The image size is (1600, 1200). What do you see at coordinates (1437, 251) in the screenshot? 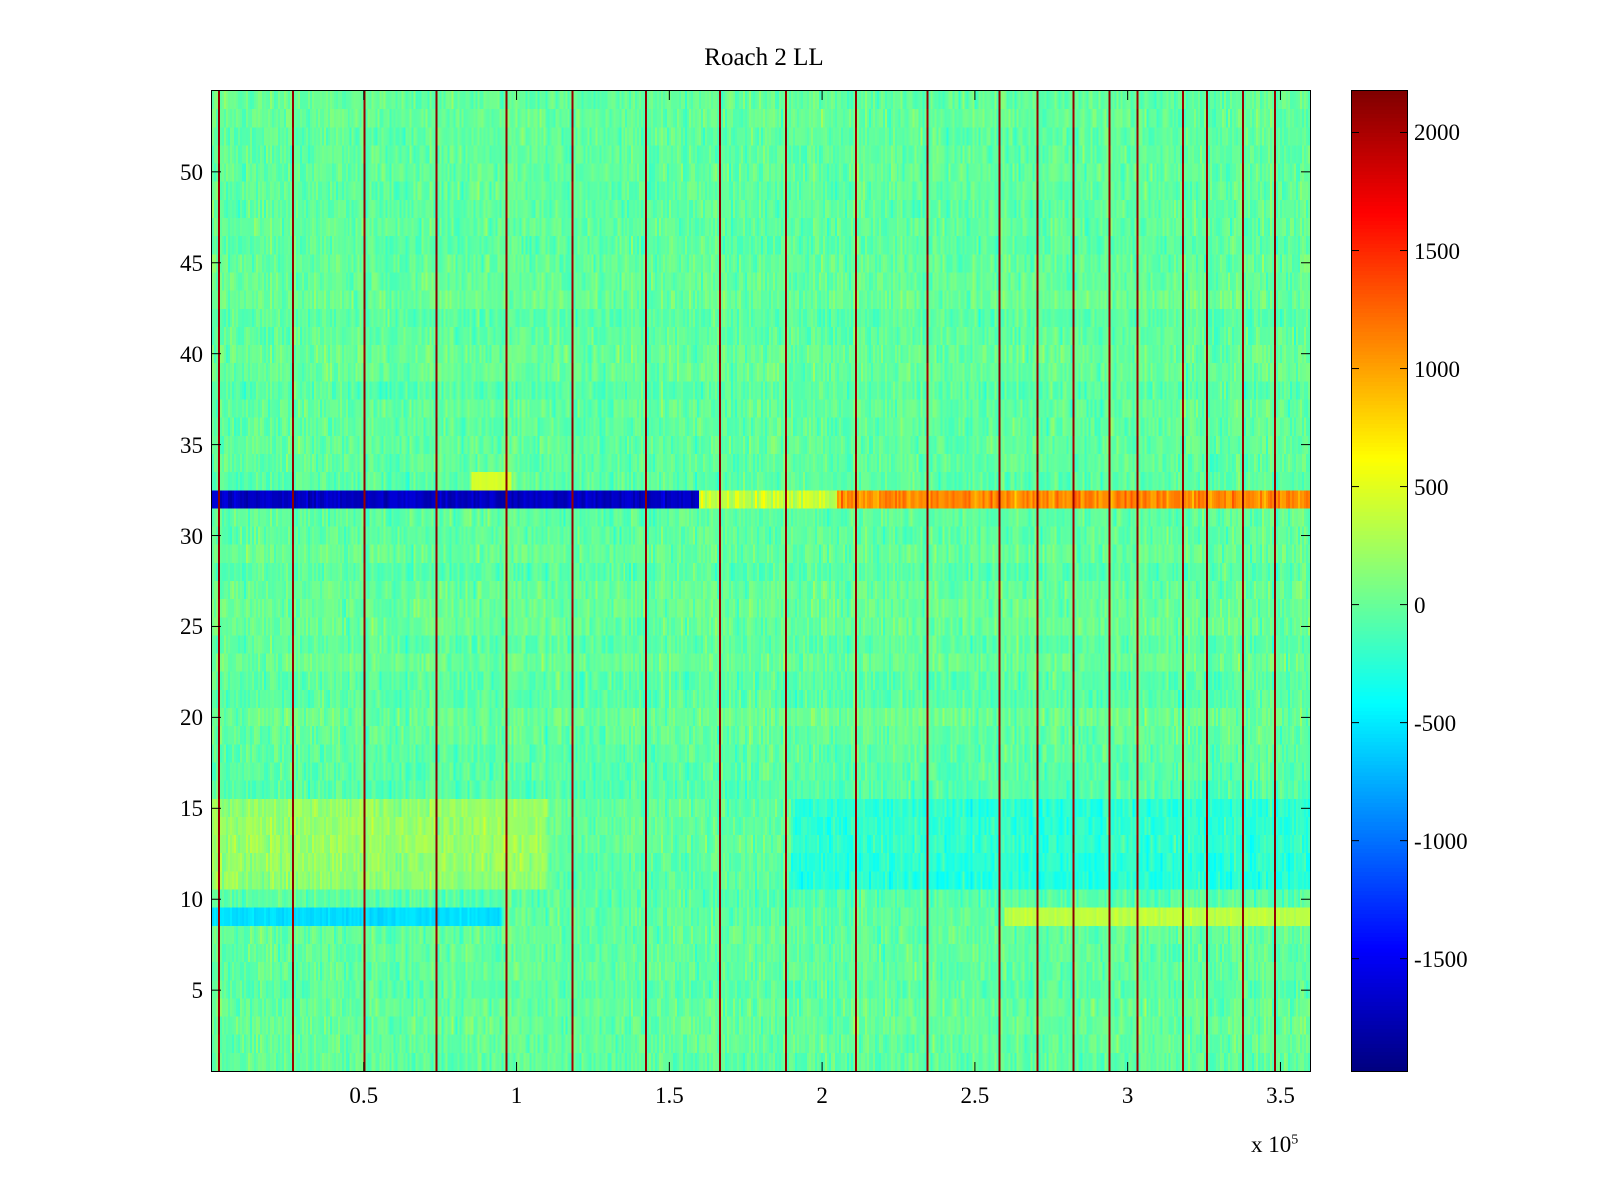
I see `colorbar-tick-label: 1500` at bounding box center [1437, 251].